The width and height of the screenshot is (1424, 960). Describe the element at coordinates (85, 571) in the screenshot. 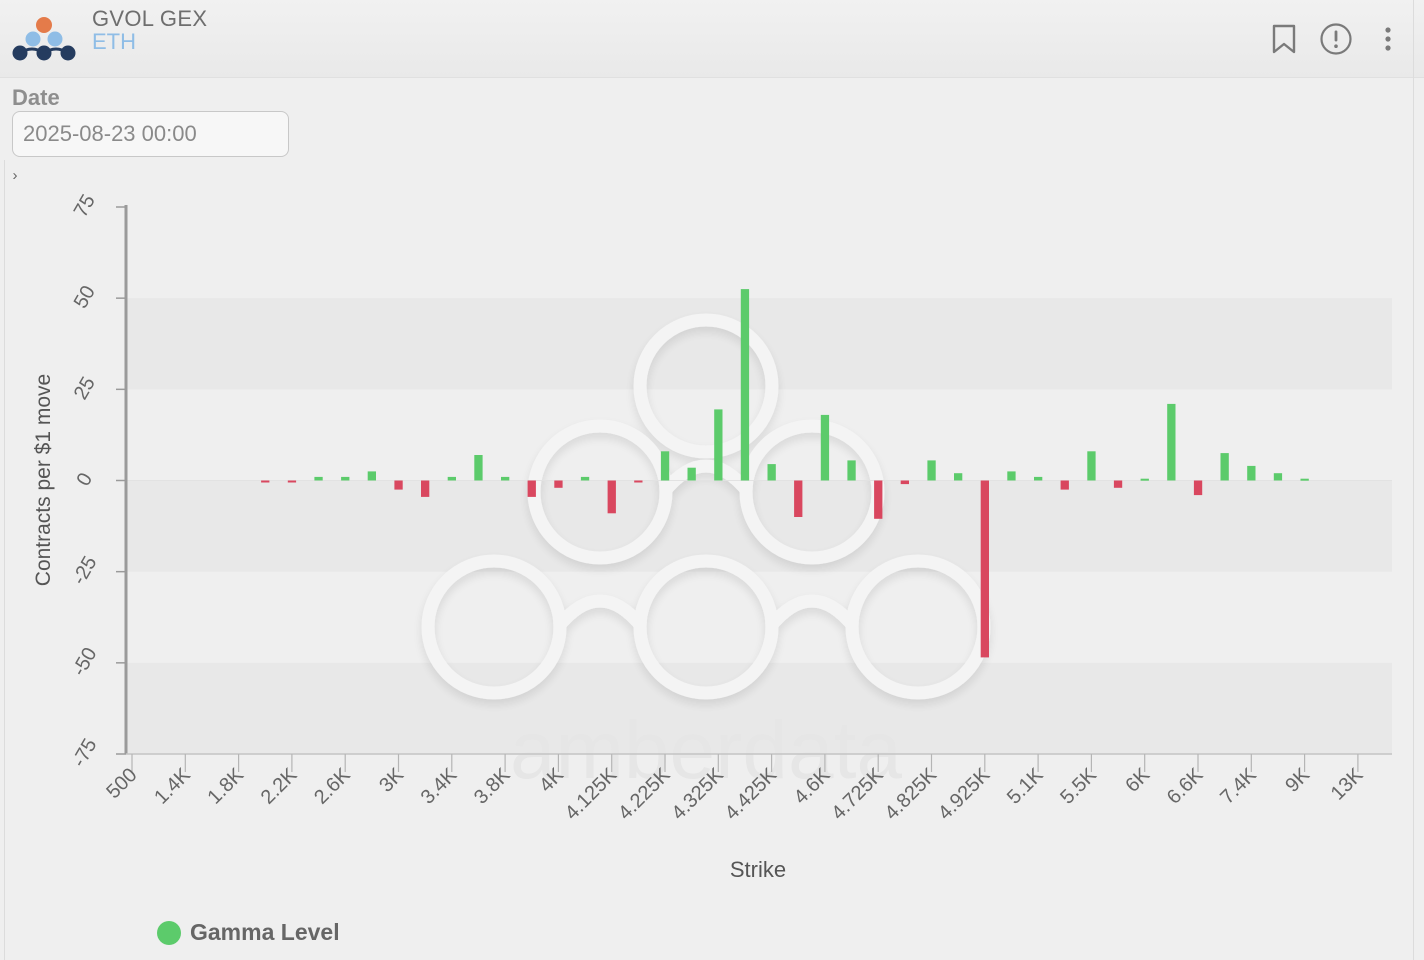

I see `y-tick-label: -25` at that location.